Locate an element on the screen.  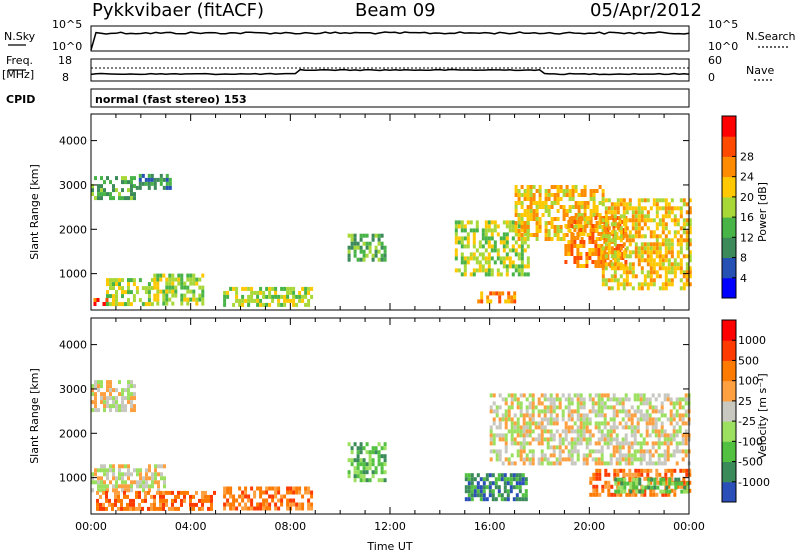
freq-frame is located at coordinates (390, 70).